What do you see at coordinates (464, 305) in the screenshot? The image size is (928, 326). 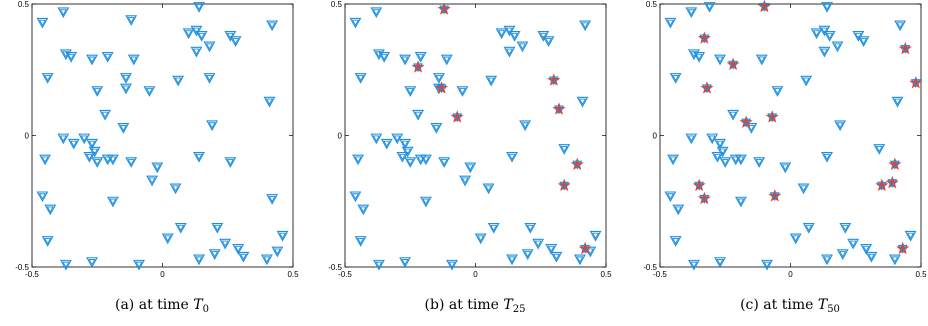 I see `caption-prefix: (b) at time` at bounding box center [464, 305].